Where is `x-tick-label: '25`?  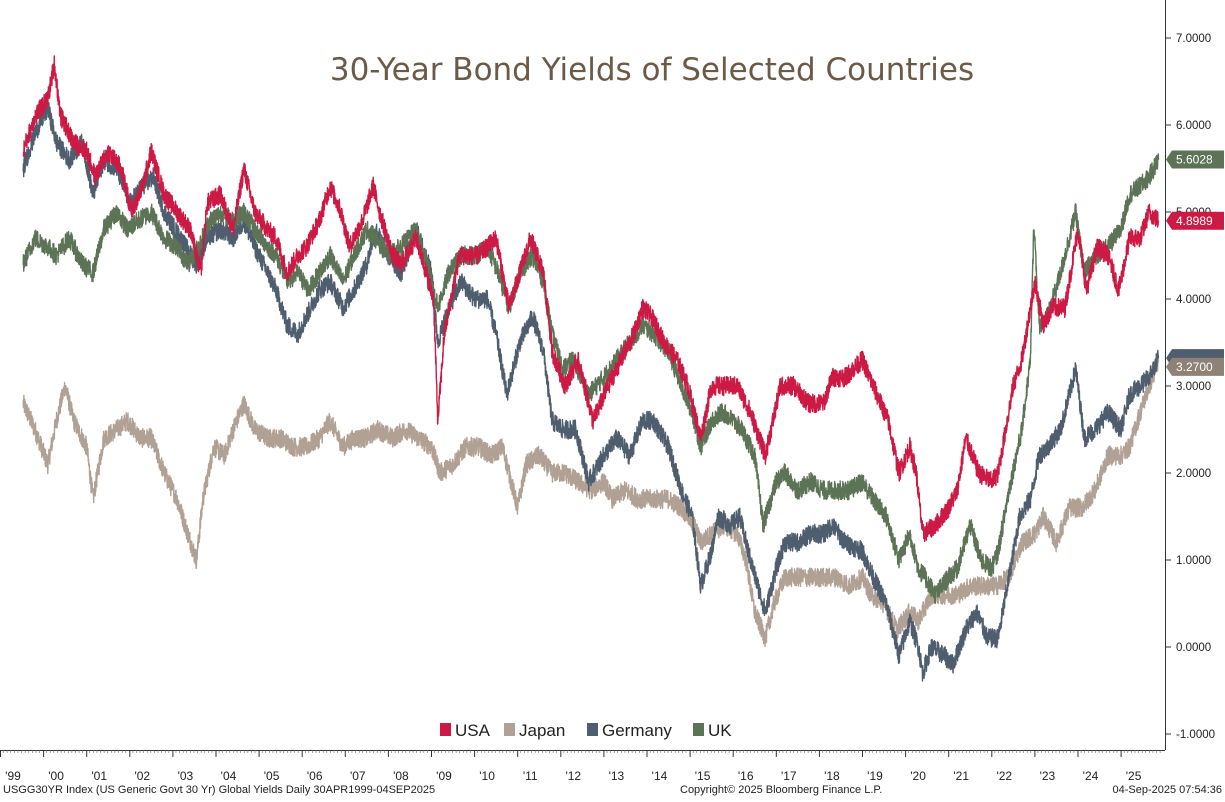
x-tick-label: '25 is located at coordinates (1134, 776).